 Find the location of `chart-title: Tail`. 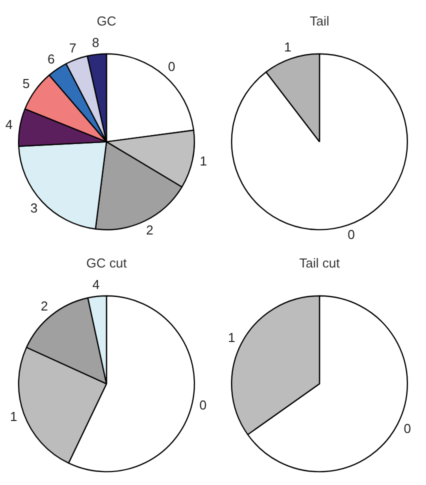

chart-title: Tail is located at coordinates (320, 20).